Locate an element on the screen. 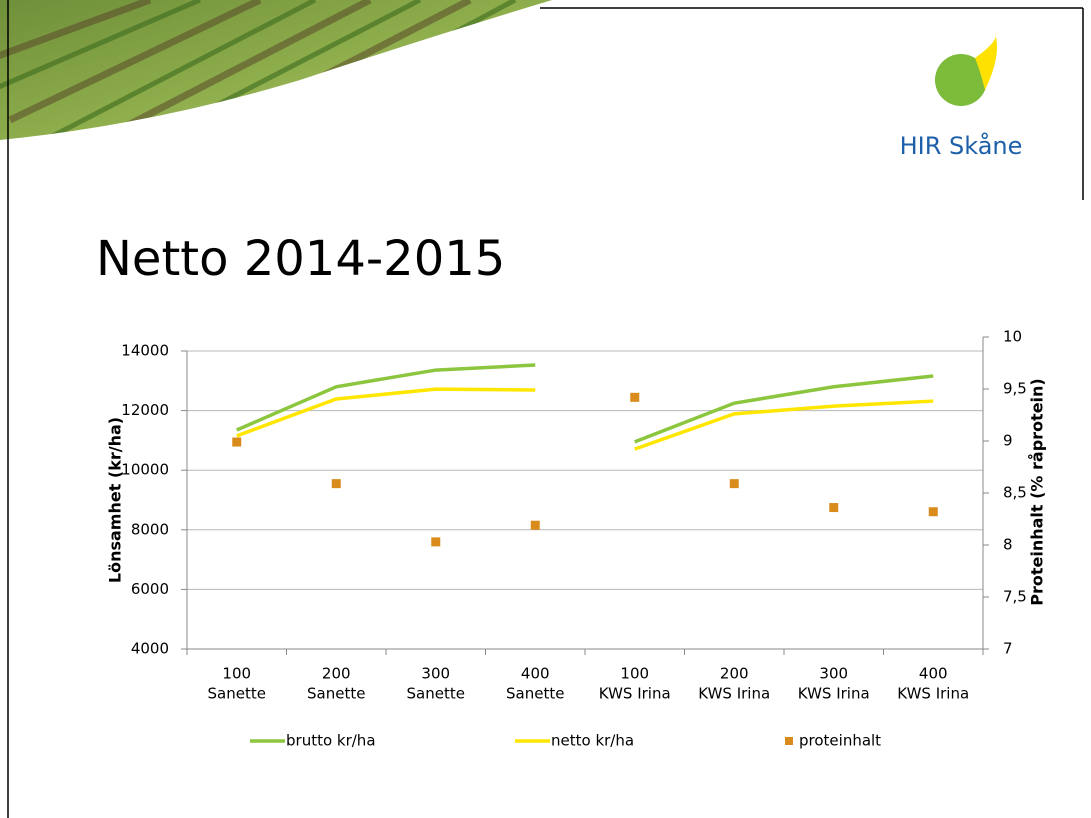  y2-tick-label: 7 is located at coordinates (1008, 649).